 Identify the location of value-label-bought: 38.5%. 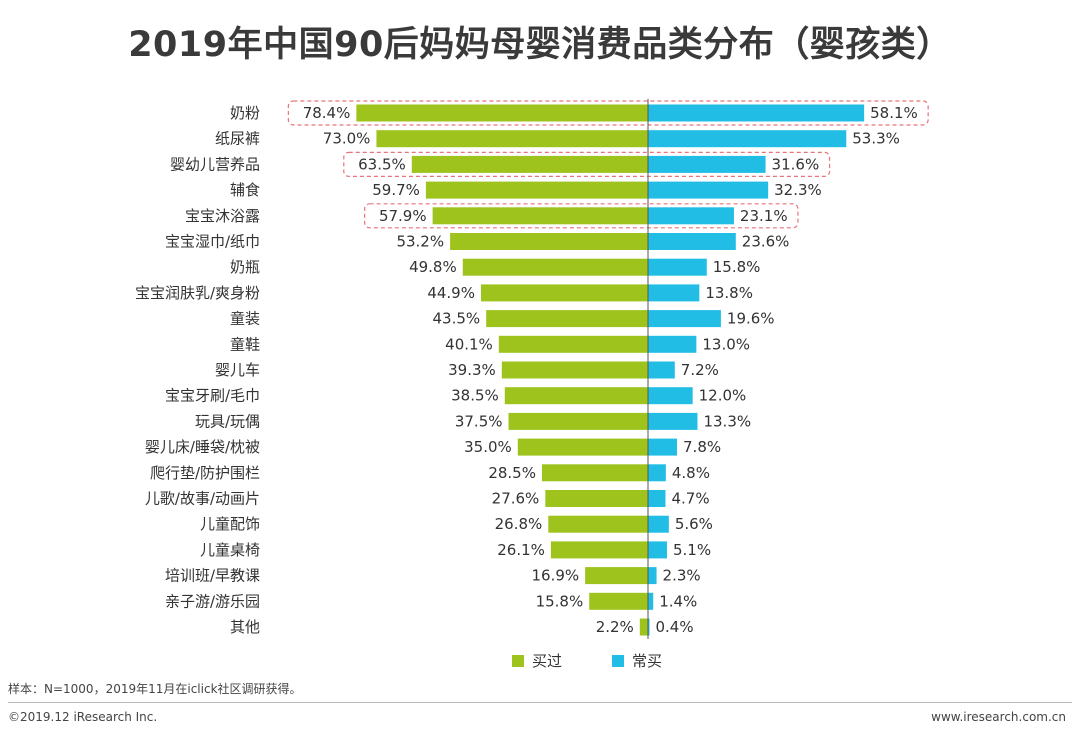
(475, 396).